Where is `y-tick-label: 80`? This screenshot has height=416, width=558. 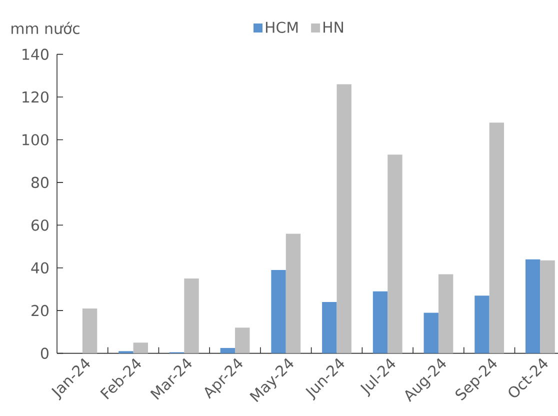
y-tick-label: 80 is located at coordinates (39, 182).